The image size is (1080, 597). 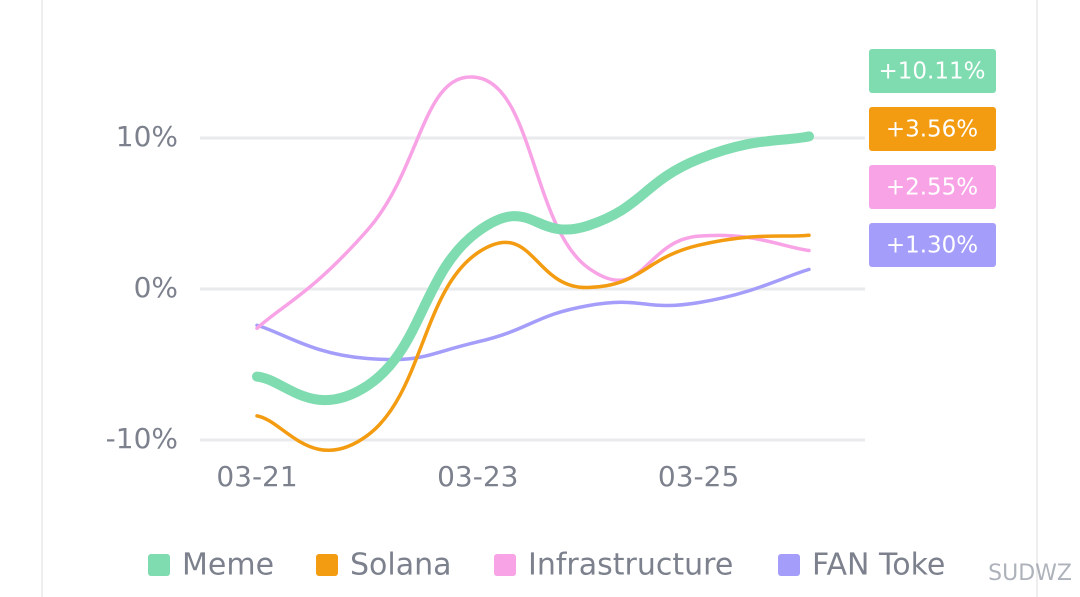 What do you see at coordinates (698, 476) in the screenshot?
I see `x-tick-label: 03-25` at bounding box center [698, 476].